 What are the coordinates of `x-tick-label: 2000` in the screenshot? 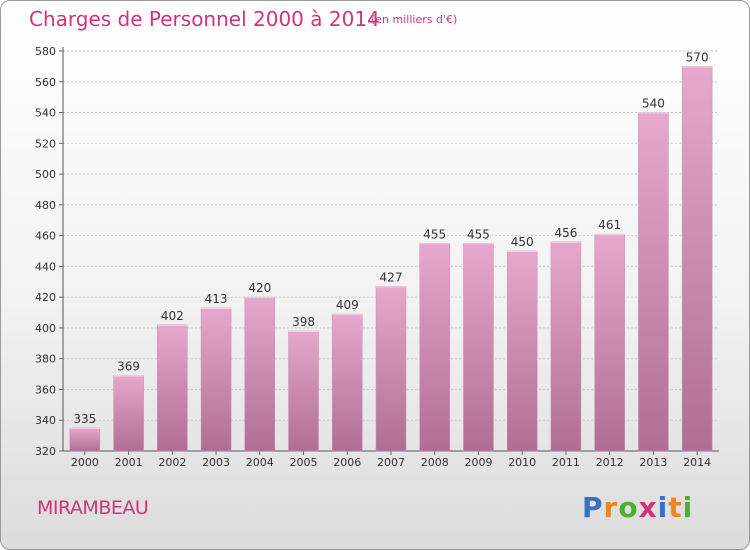 It's located at (85, 462).